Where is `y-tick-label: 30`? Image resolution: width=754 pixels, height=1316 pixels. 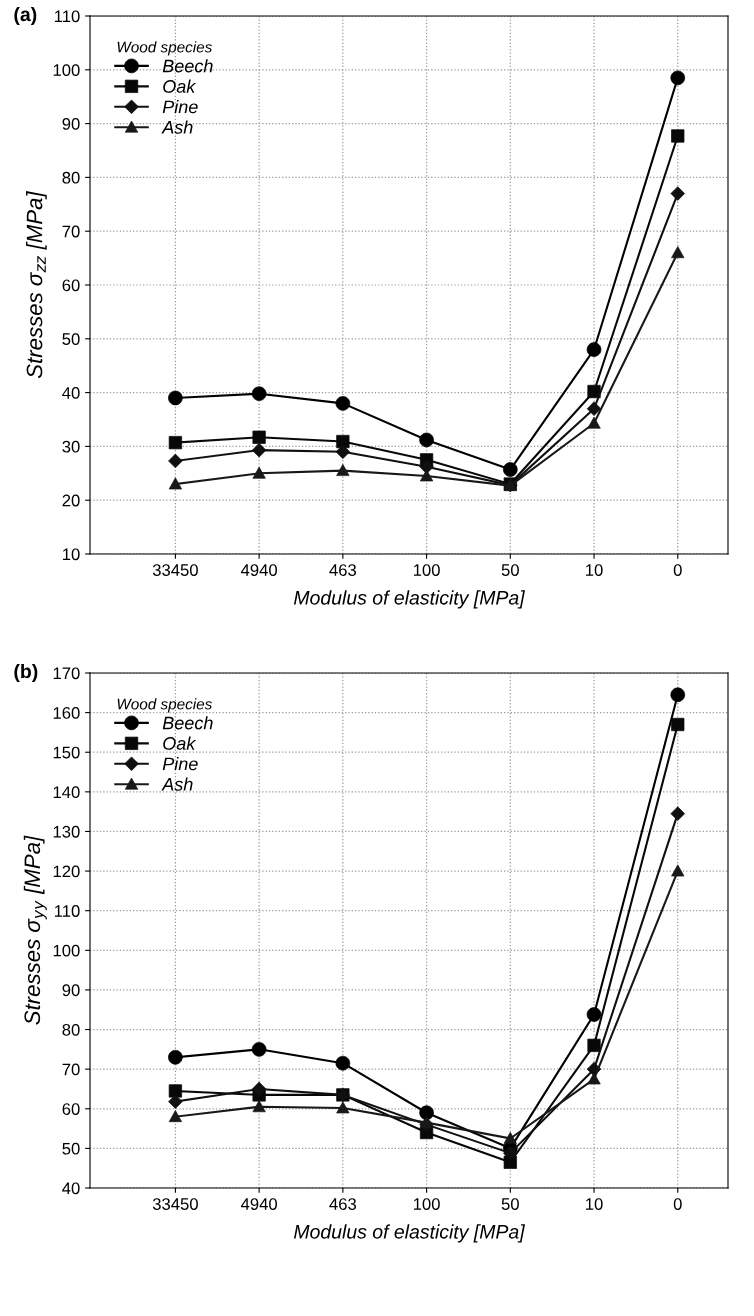
y-tick-label: 30 is located at coordinates (71, 446).